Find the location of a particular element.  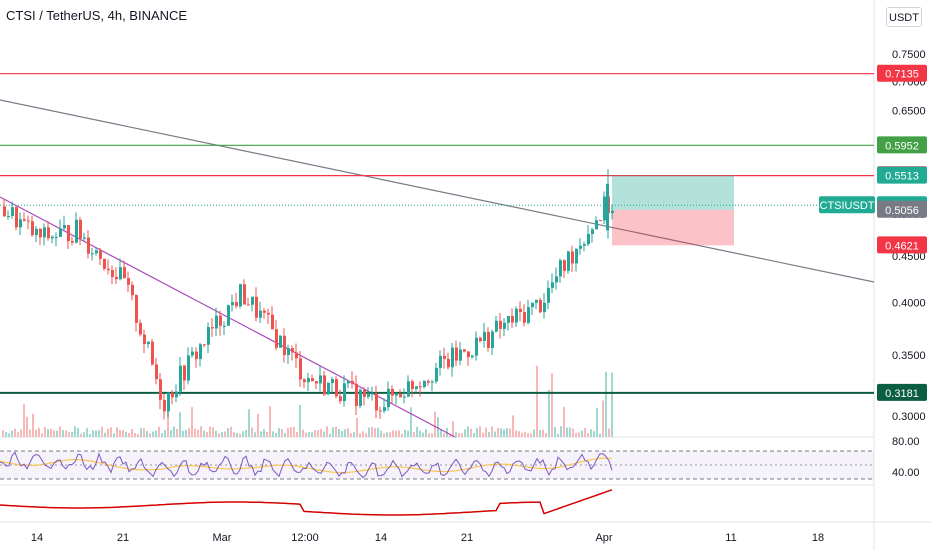

risk-reward-box is located at coordinates (673, 210).